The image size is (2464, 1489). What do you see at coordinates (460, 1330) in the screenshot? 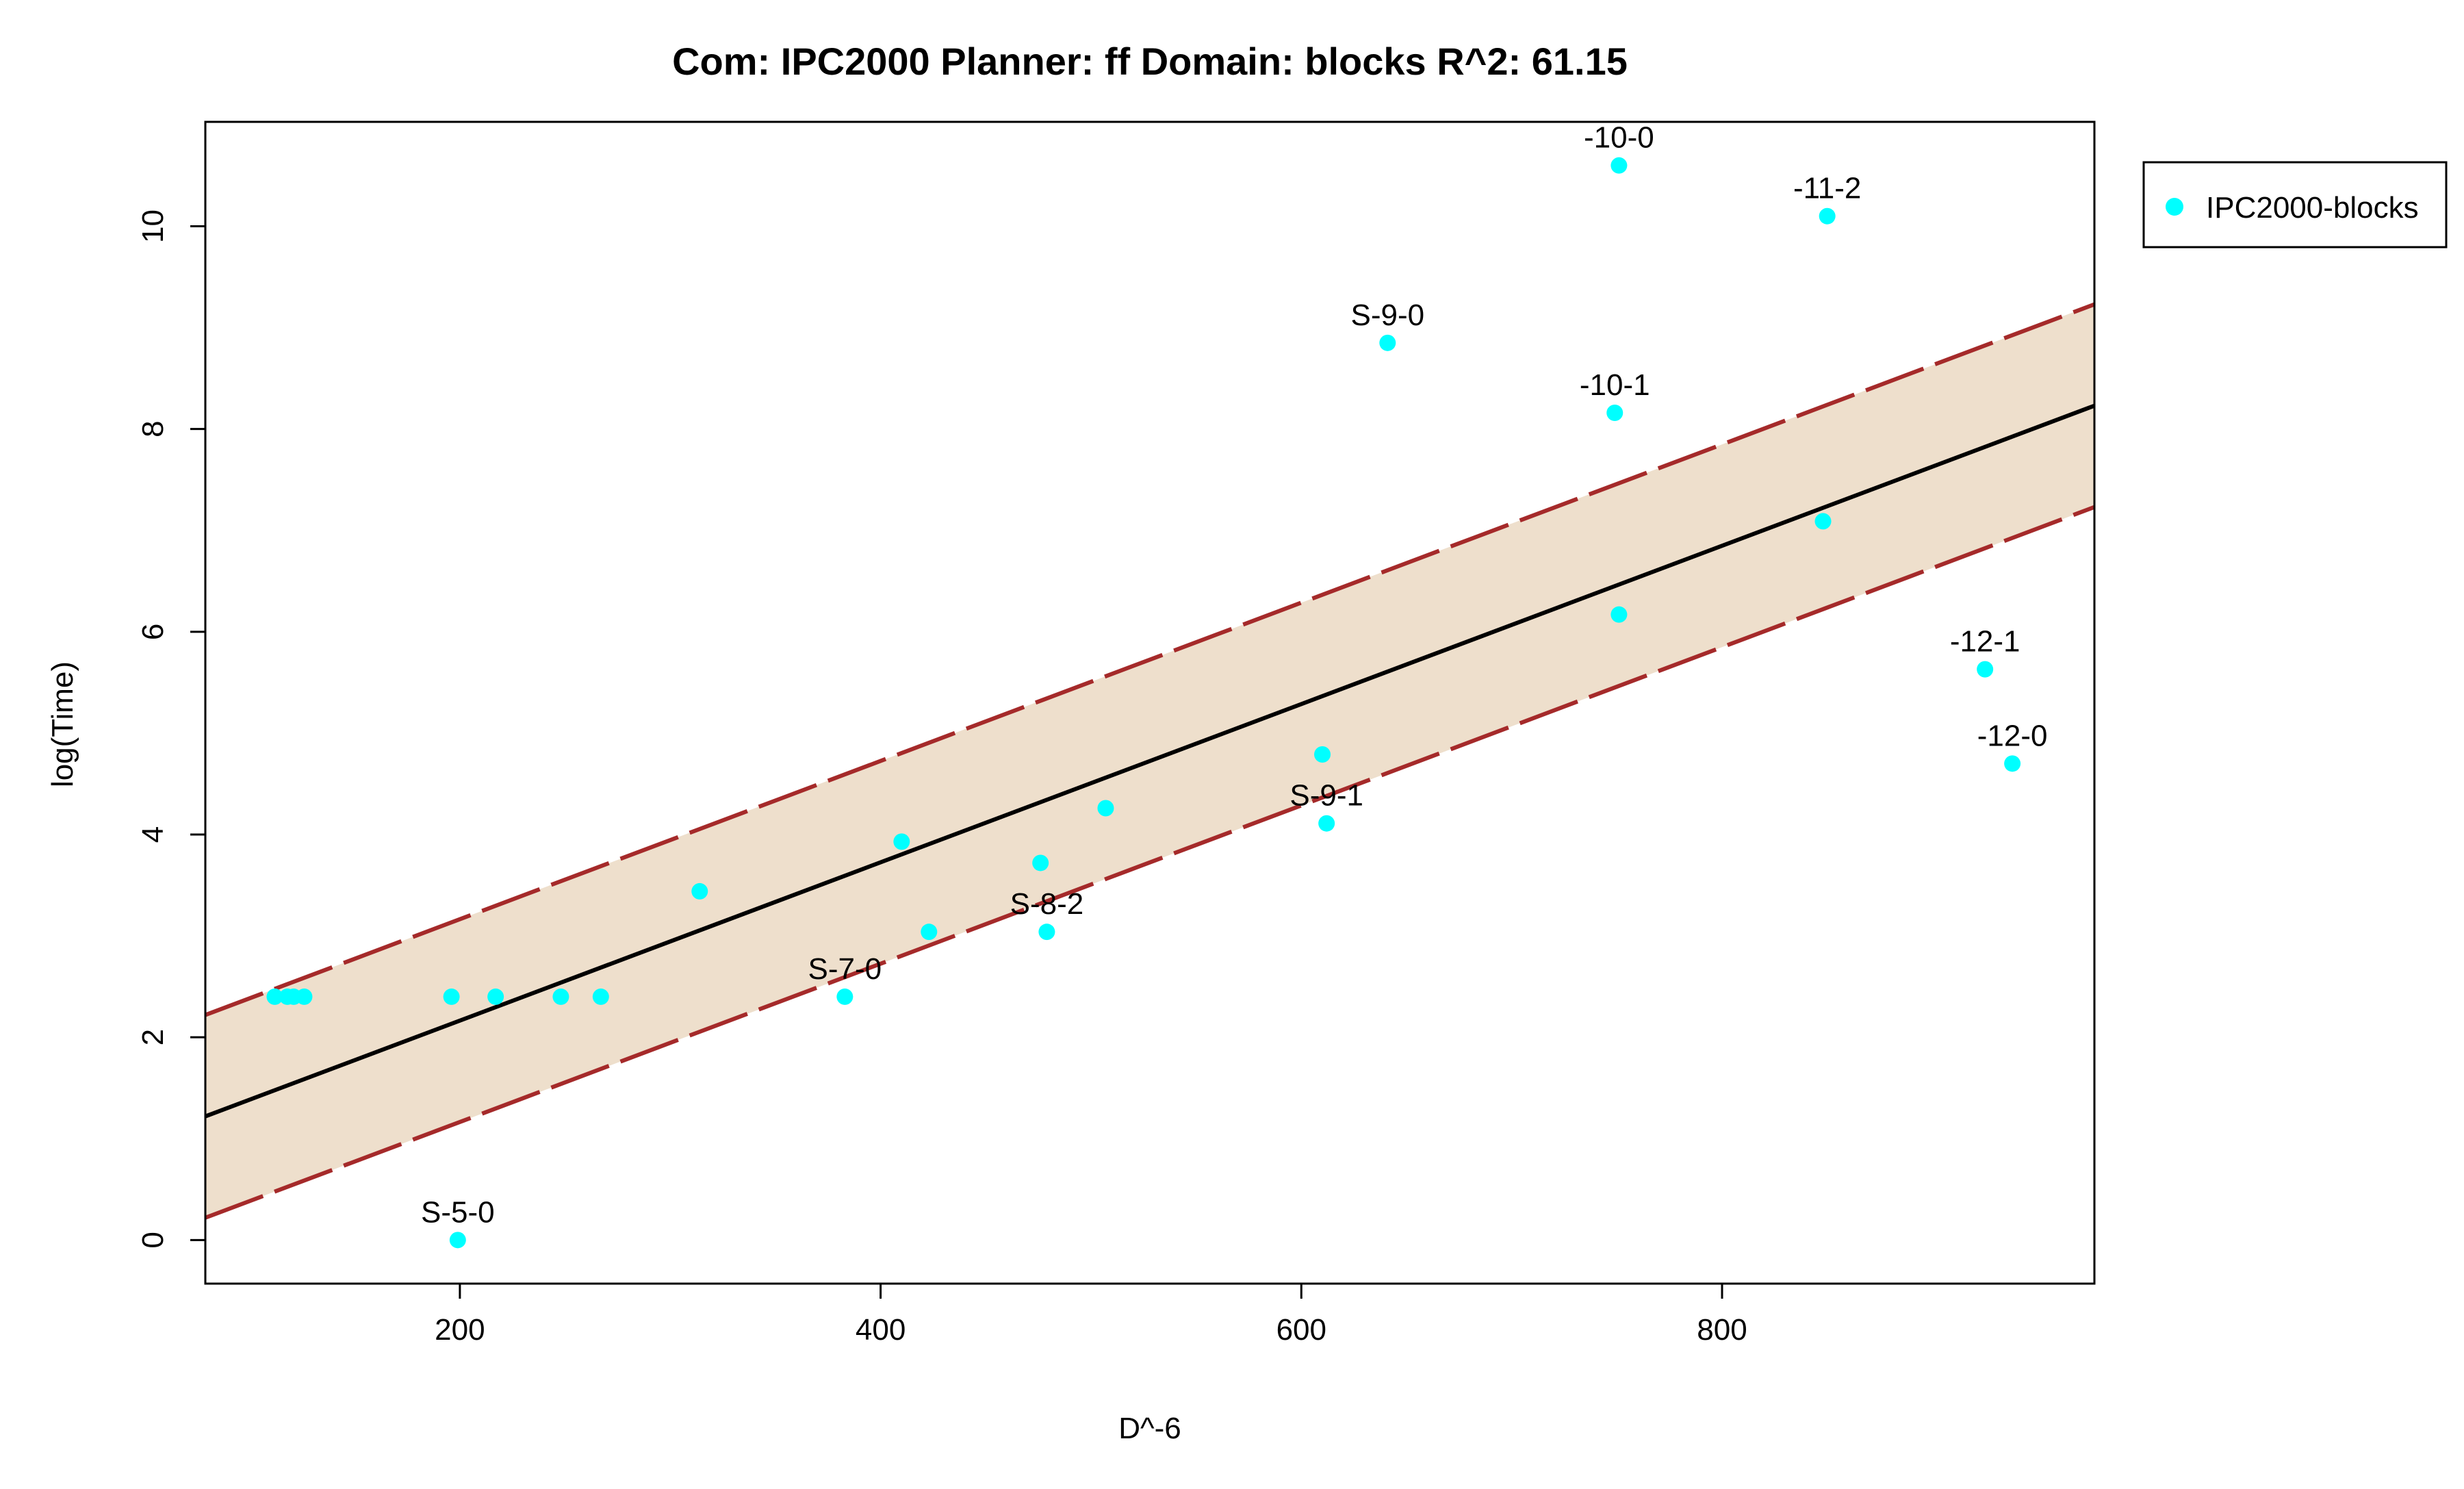
I see `x-tick-label: 200` at bounding box center [460, 1330].